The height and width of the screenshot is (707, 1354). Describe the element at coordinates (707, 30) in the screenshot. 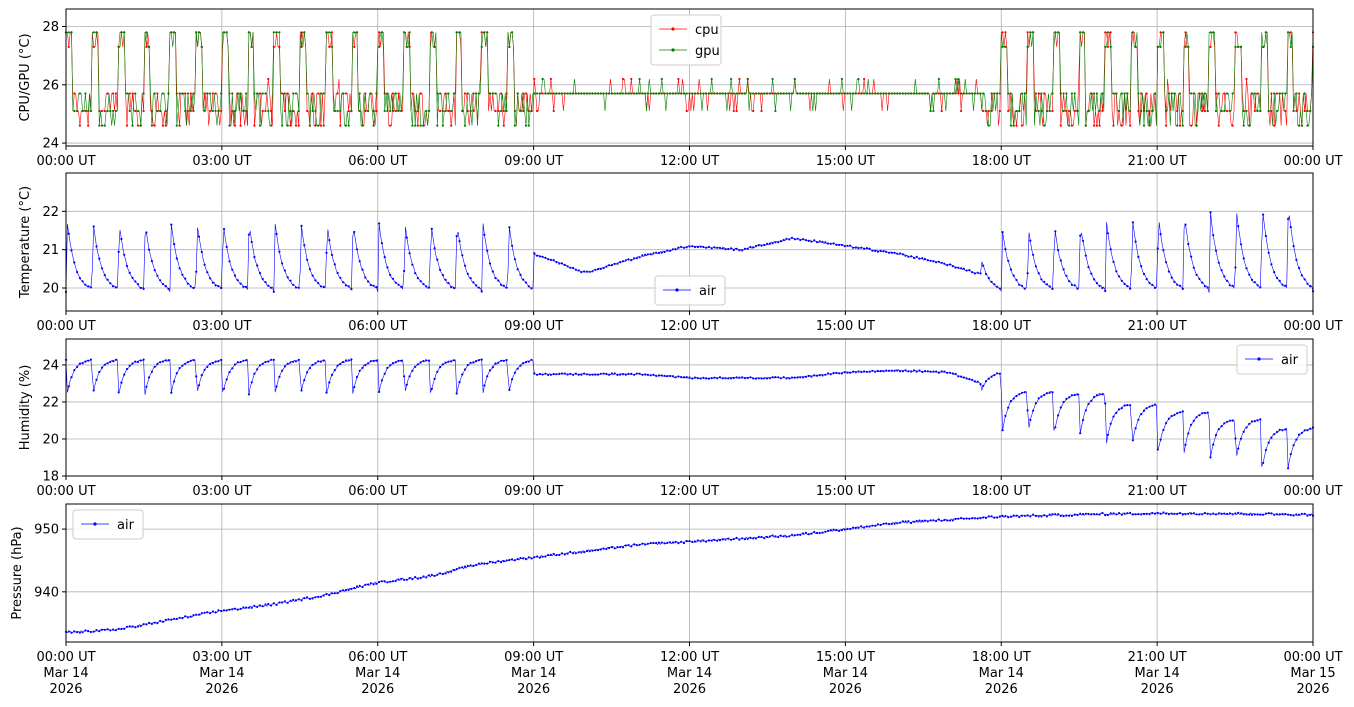

I see `legend-label-cpu: cpu` at that location.